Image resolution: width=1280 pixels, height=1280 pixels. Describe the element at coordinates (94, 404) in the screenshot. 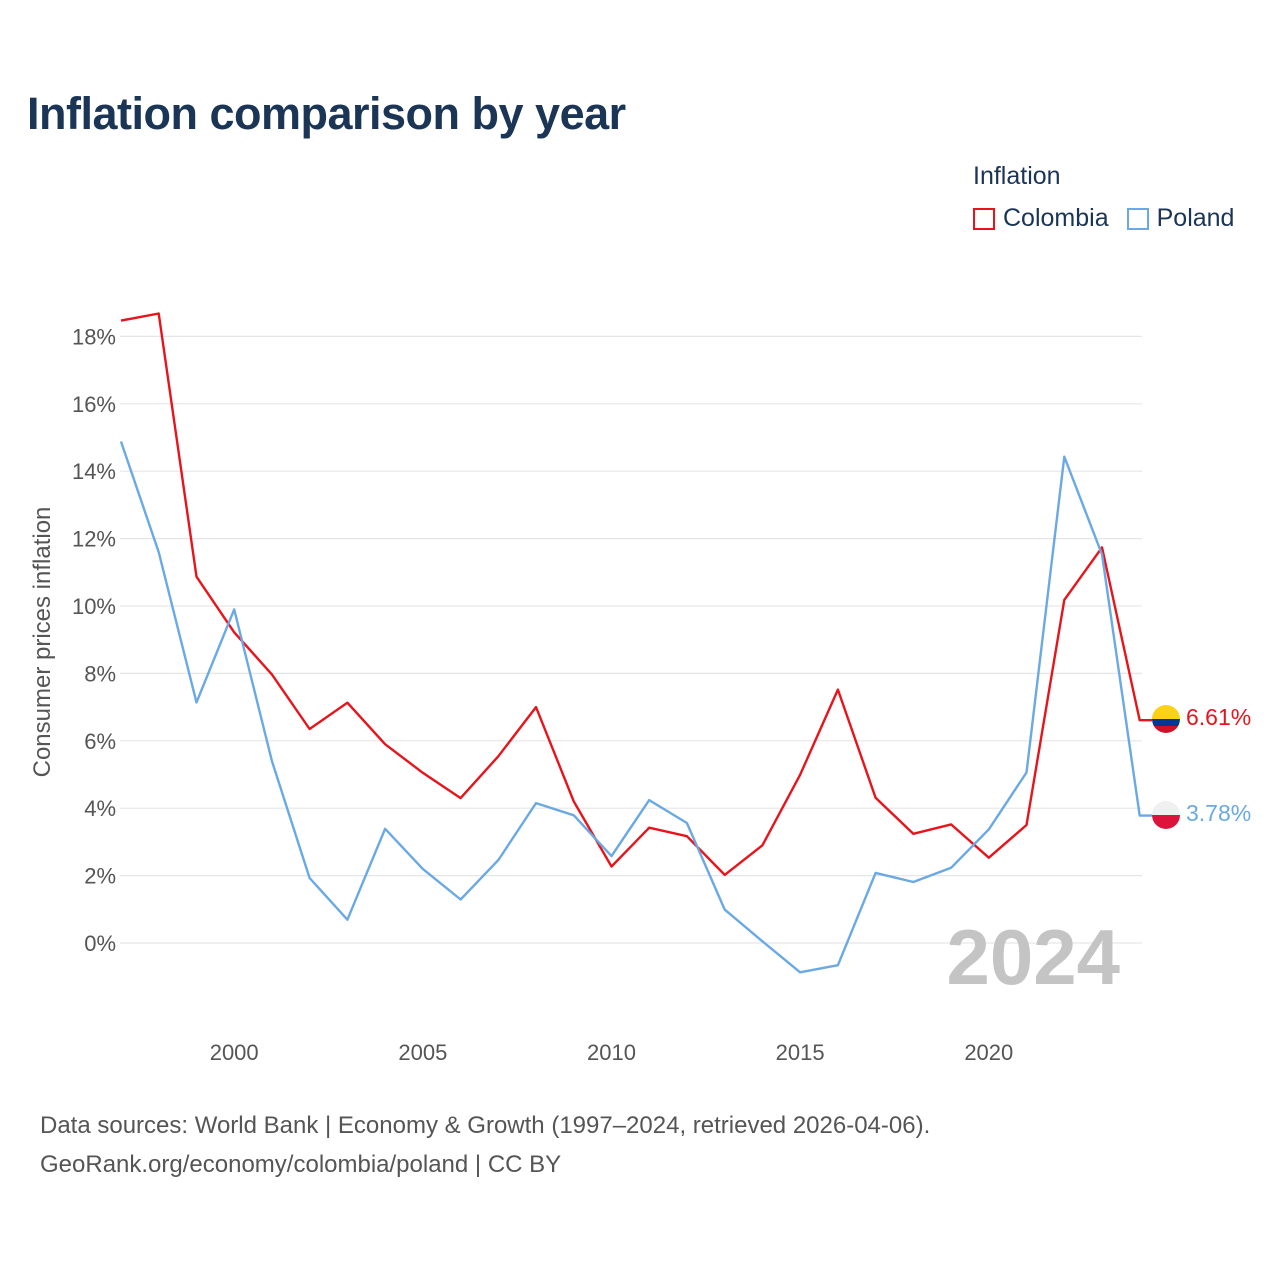

I see `y-tick-label: 16%` at that location.